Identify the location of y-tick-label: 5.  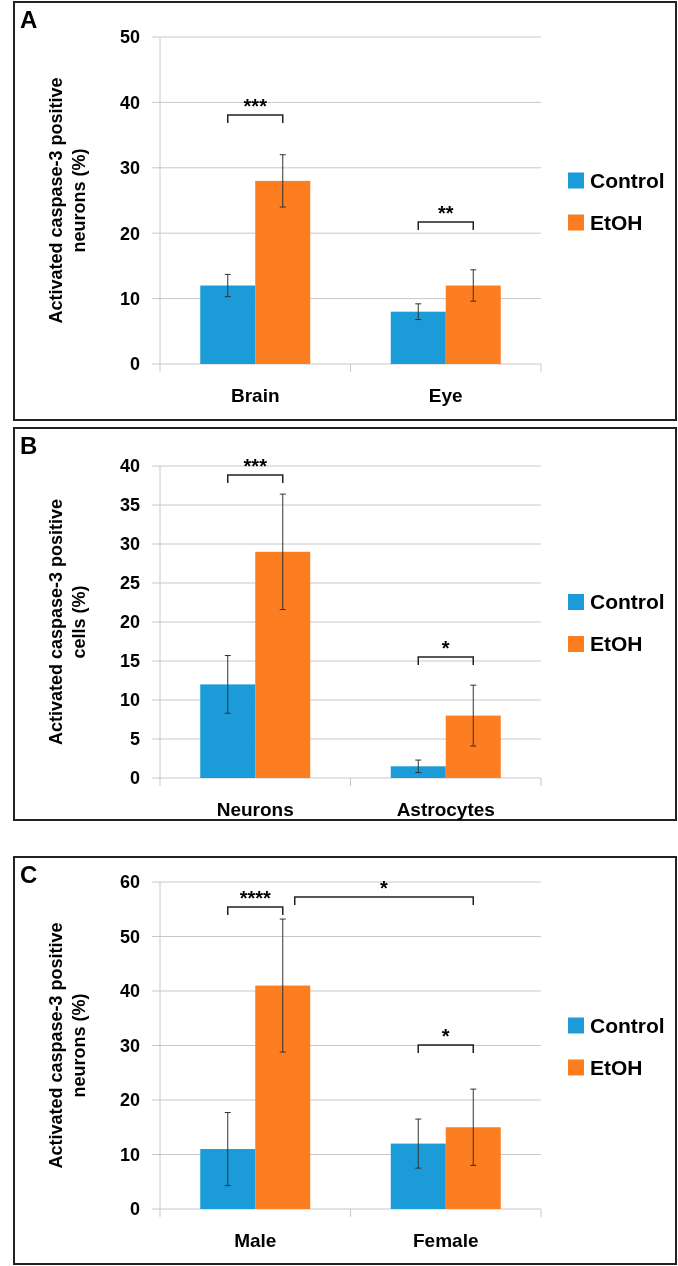
(134, 739).